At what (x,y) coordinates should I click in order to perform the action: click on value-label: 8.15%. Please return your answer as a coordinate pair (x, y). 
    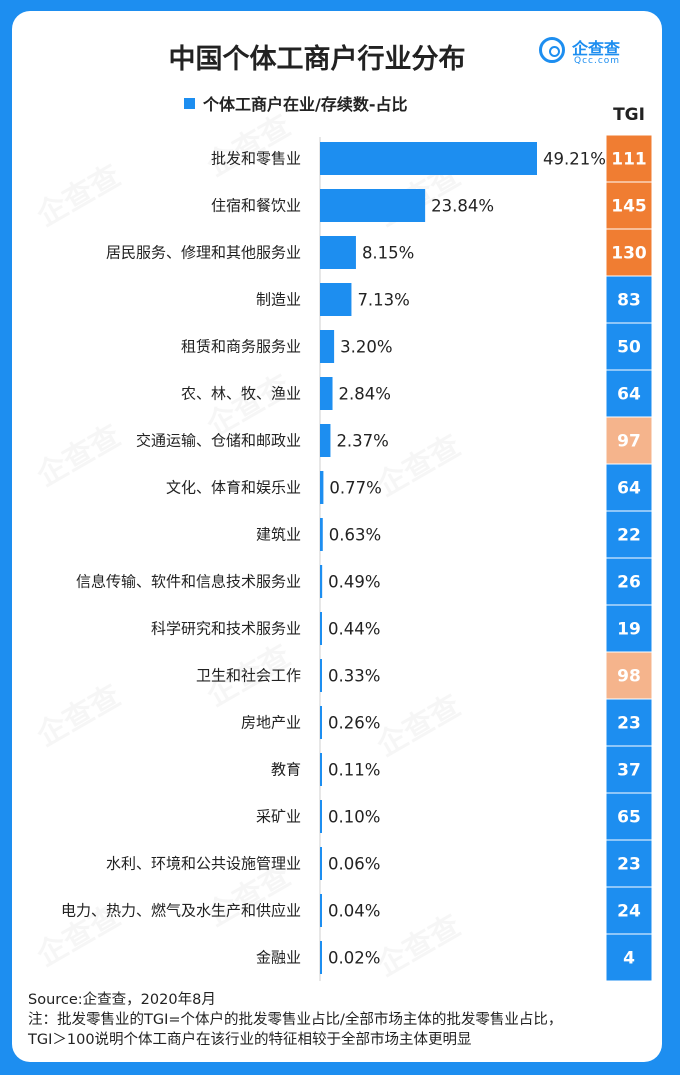
    Looking at the image, I should click on (388, 253).